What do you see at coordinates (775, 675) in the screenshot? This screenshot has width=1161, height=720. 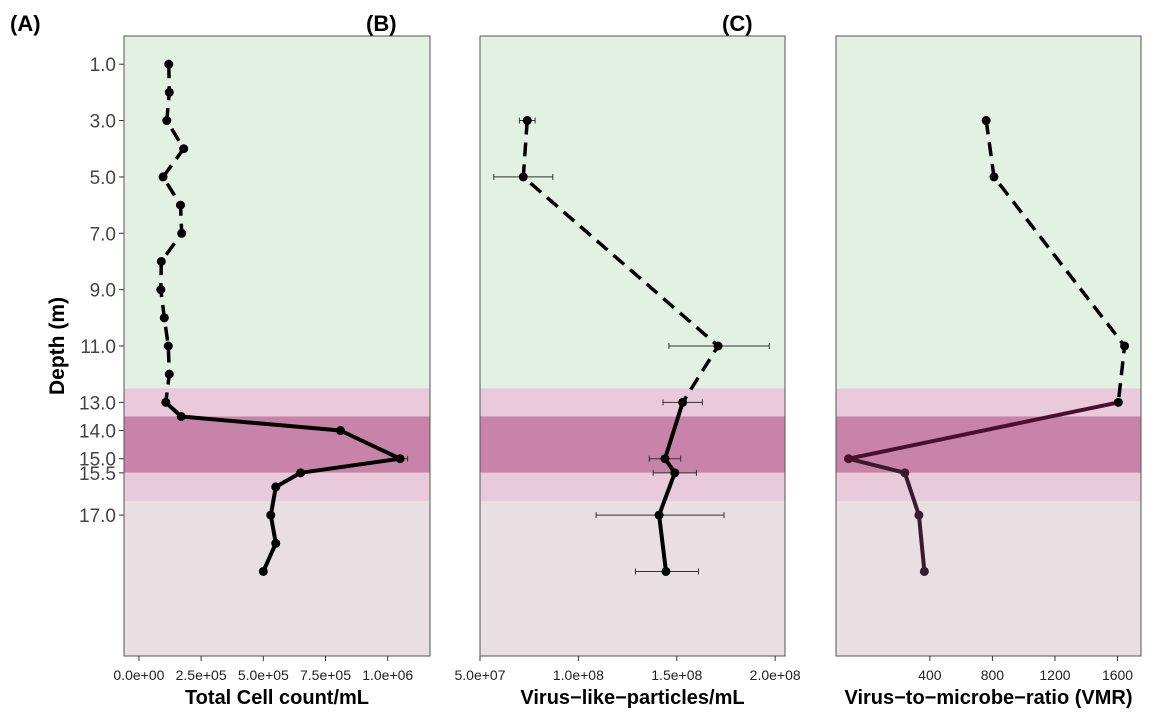 I see `x-tick-label: 2.0e+08` at bounding box center [775, 675].